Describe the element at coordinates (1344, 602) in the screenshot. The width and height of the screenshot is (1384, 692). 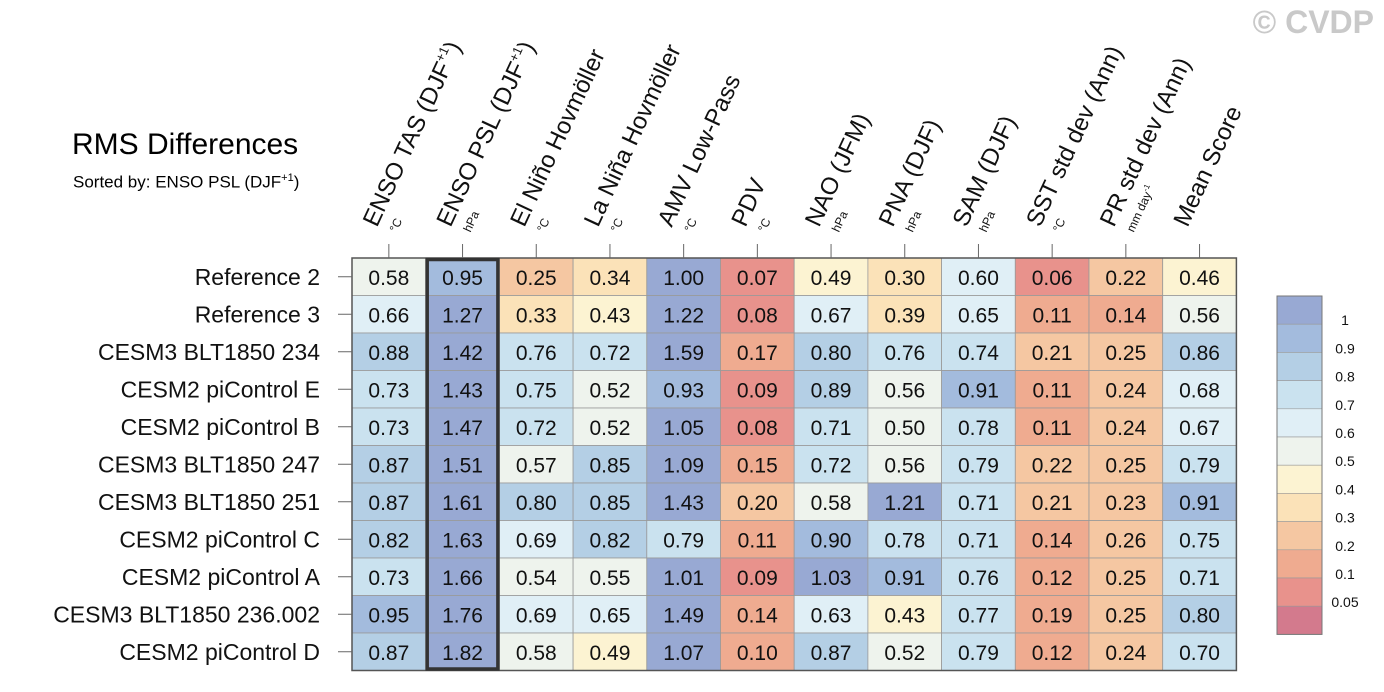
I see `colorbar-label: 0.05` at that location.